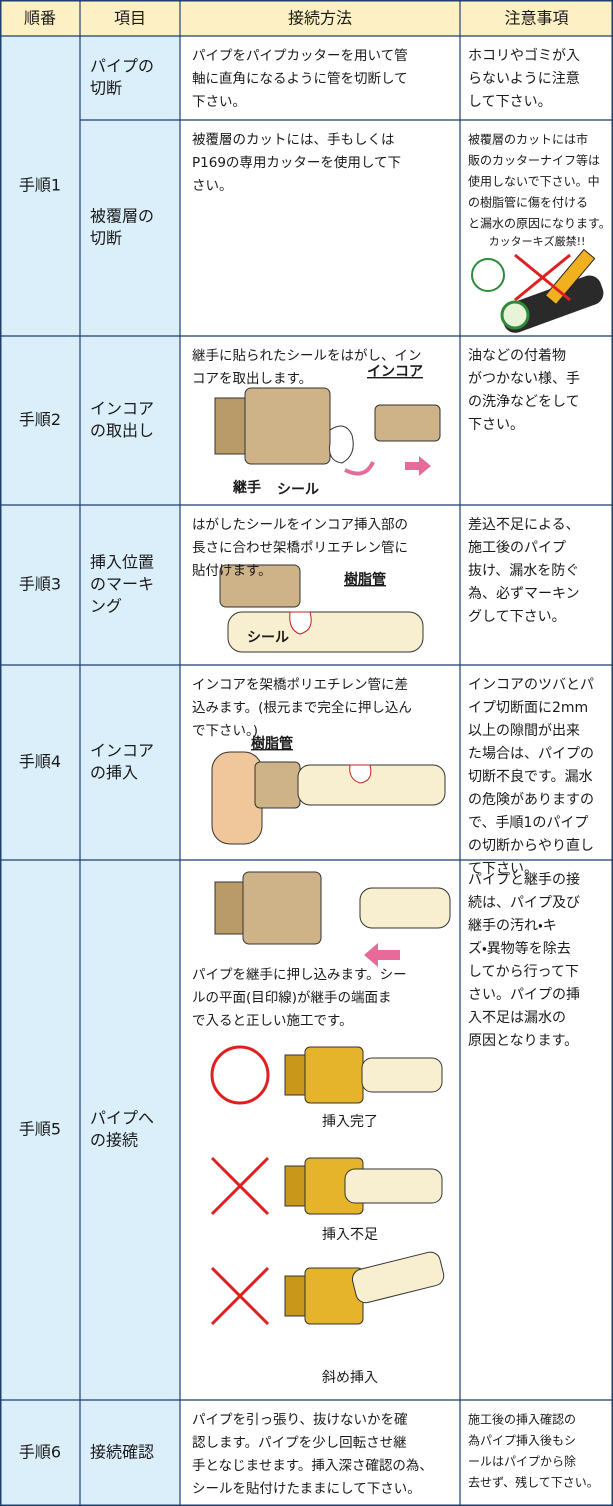 The height and width of the screenshot is (1506, 613). What do you see at coordinates (326, 1199) in the screenshot?
I see `ng-figure: 挿入不足` at bounding box center [326, 1199].